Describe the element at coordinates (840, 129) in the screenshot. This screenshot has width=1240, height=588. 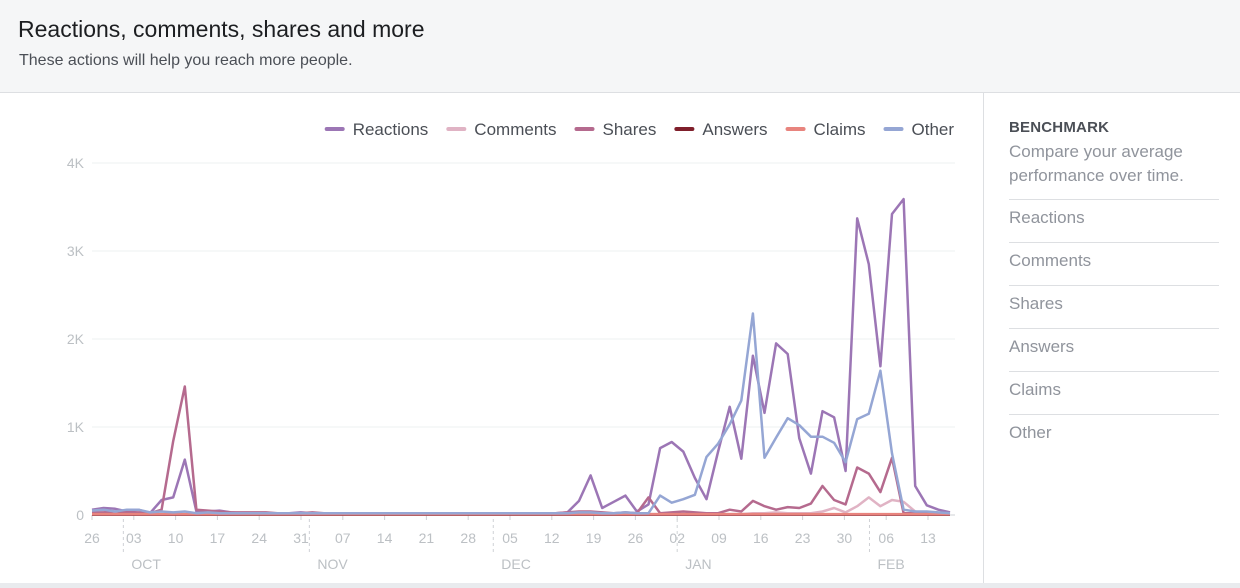
I see `legend-entry-claims: Claims` at that location.